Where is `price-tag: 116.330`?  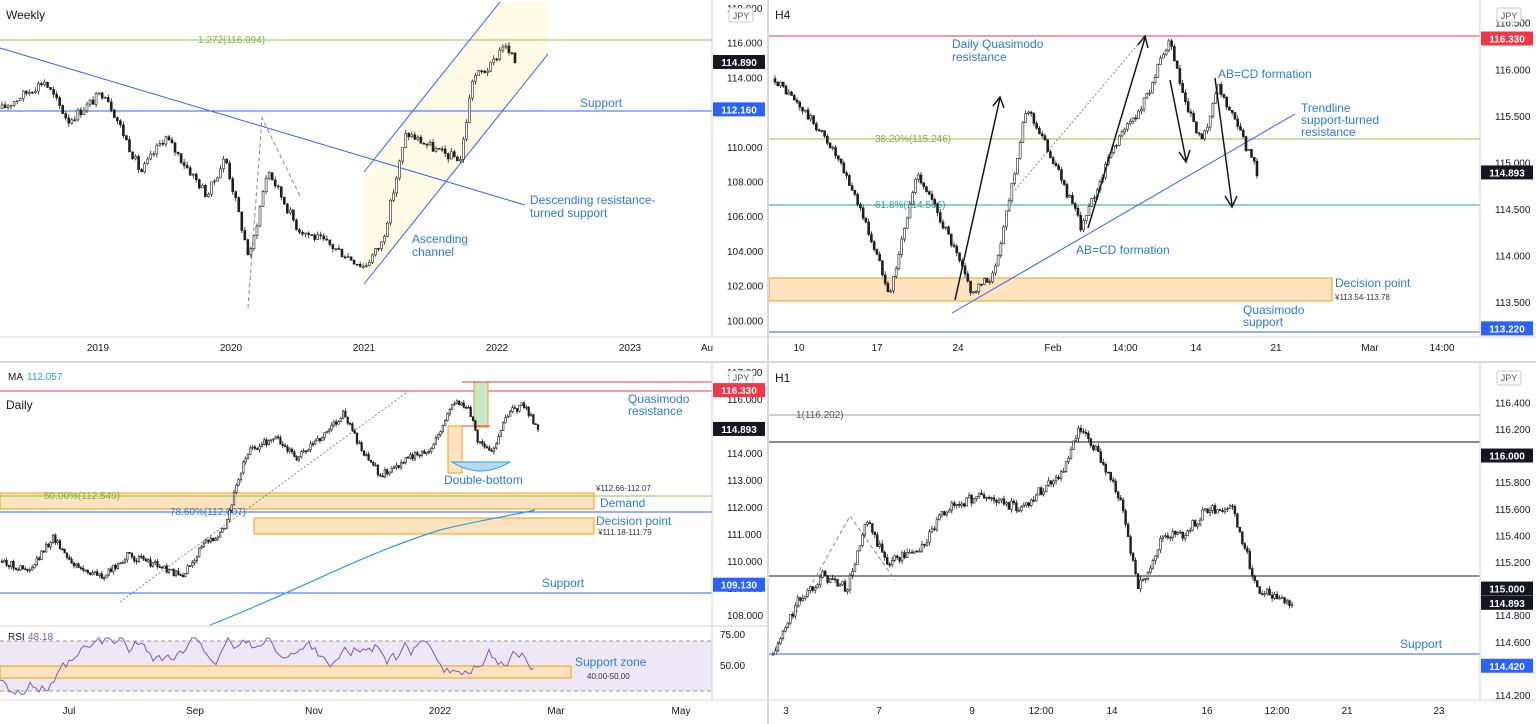 price-tag: 116.330 is located at coordinates (739, 390).